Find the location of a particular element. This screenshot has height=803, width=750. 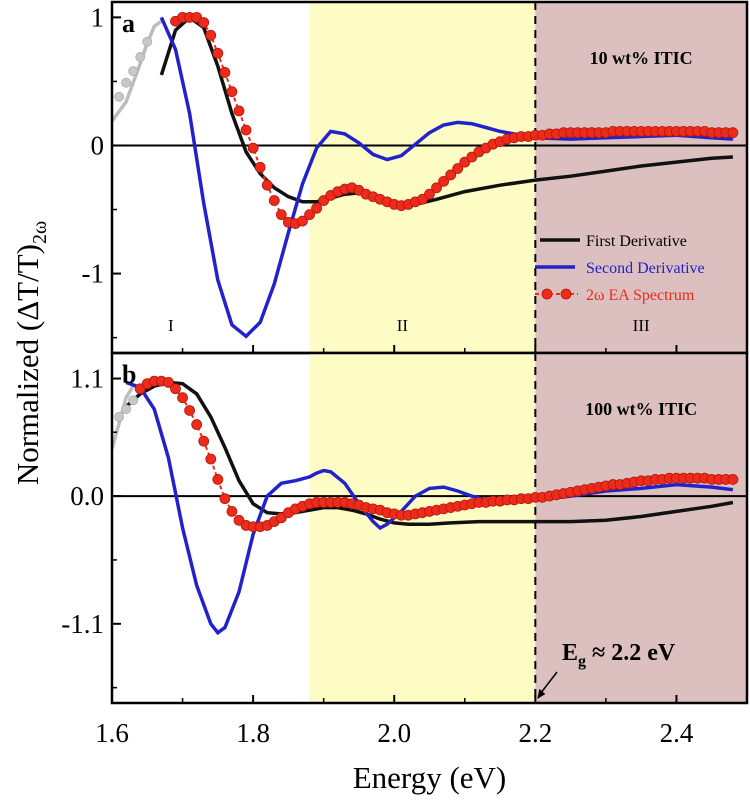

region-label: II is located at coordinates (403, 325).